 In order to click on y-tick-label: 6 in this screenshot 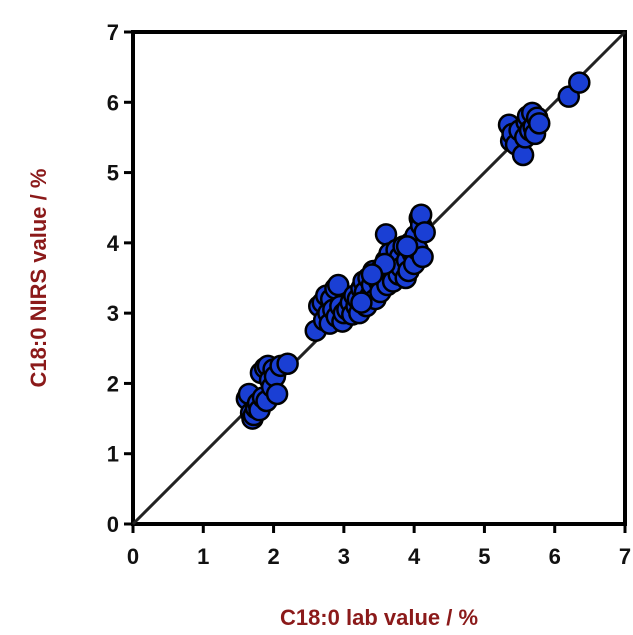, I will do `click(113, 102)`.